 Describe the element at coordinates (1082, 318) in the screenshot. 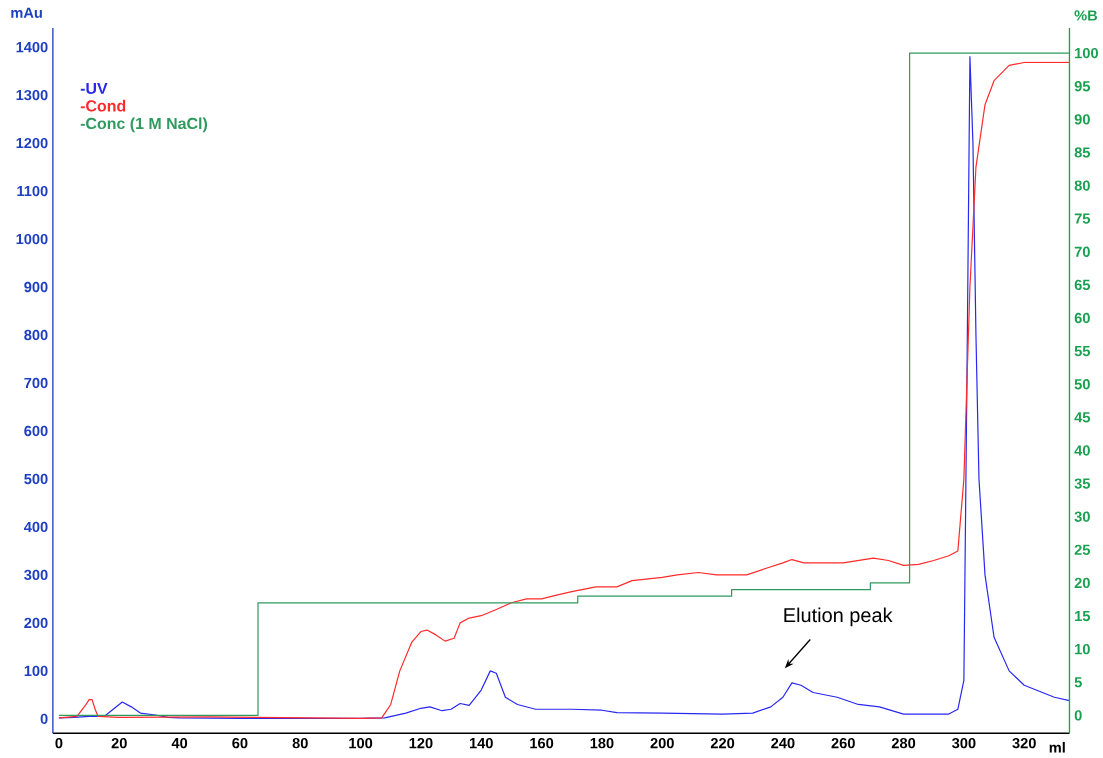

I see `y2-tick-label: 60` at that location.